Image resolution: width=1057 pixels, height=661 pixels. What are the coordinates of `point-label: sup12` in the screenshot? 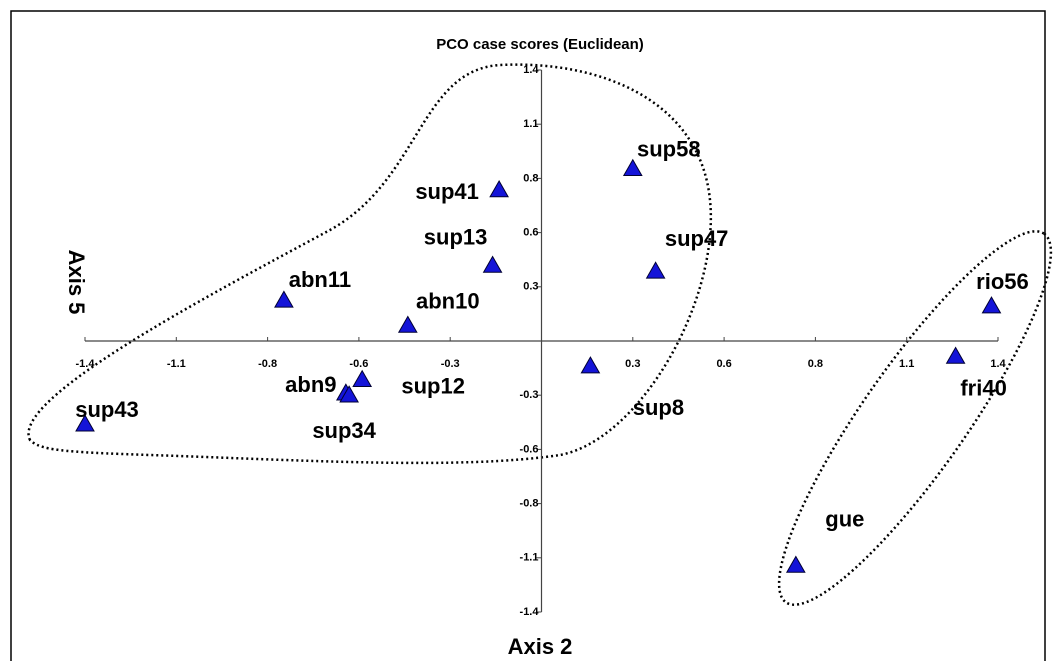 It's located at (433, 386).